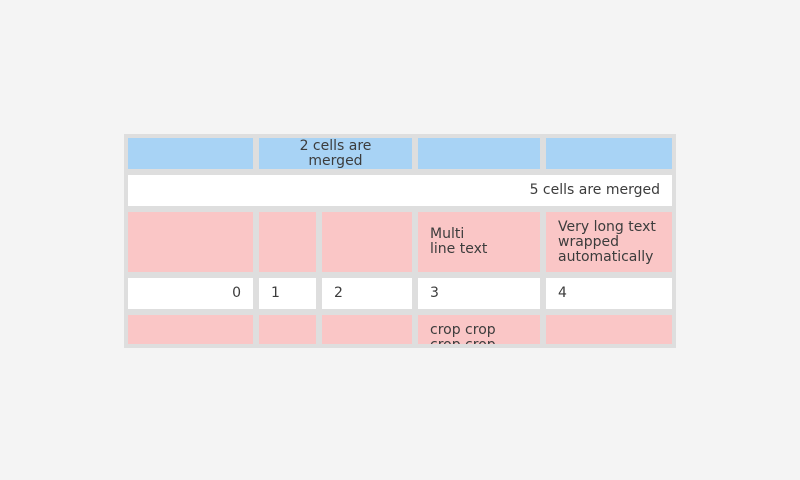  Describe the element at coordinates (609, 293) in the screenshot. I see `table-cell-r4c5: 4` at that location.